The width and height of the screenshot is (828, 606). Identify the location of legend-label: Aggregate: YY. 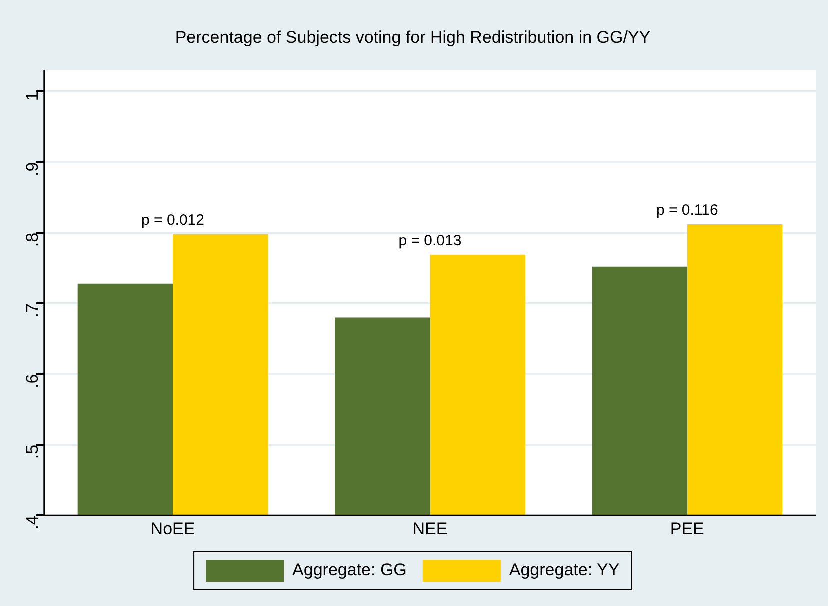
(564, 570).